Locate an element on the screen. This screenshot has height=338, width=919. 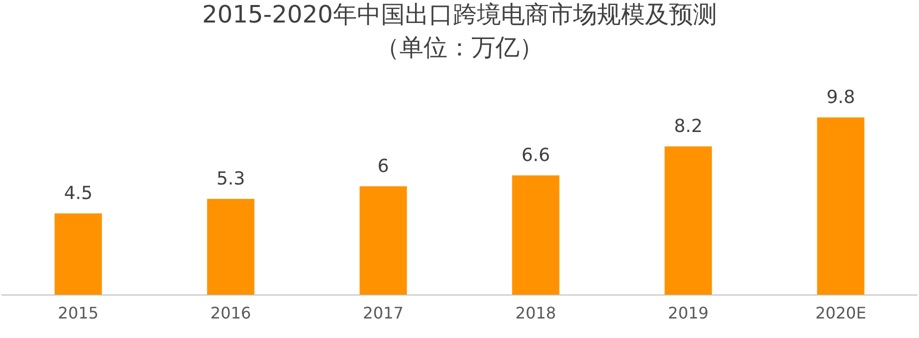
x-tick-label: 2020E is located at coordinates (840, 313).